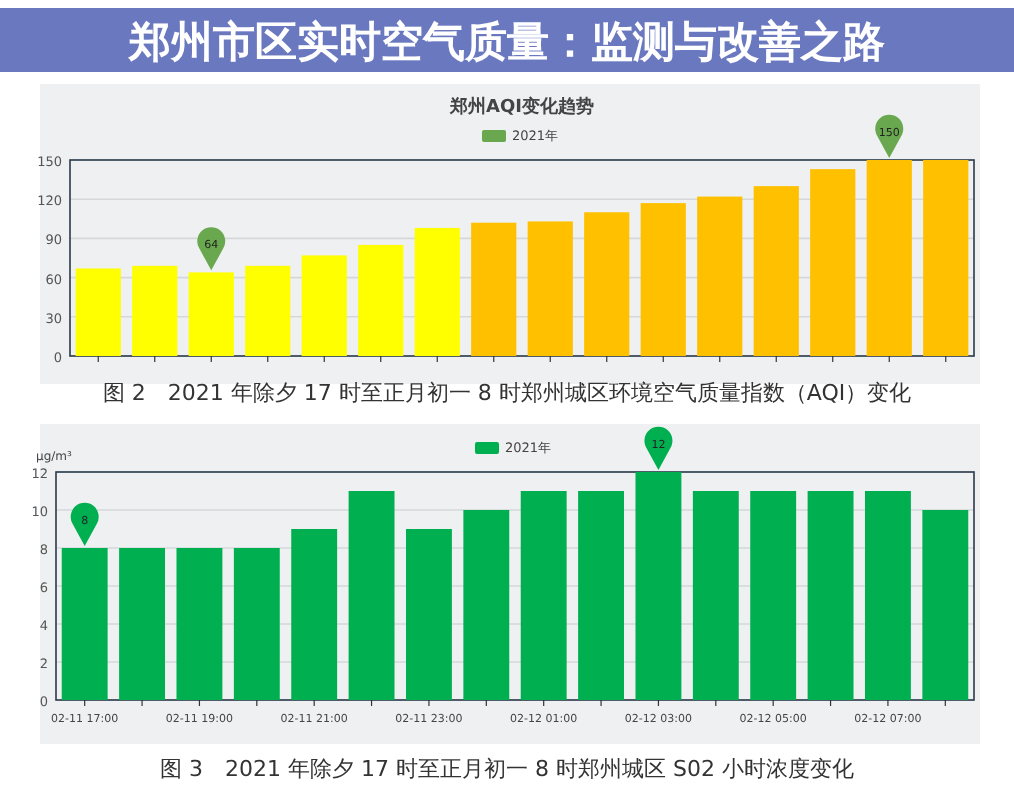  I want to click on chart-title: 郑州AQI变化趋势, so click(521, 107).